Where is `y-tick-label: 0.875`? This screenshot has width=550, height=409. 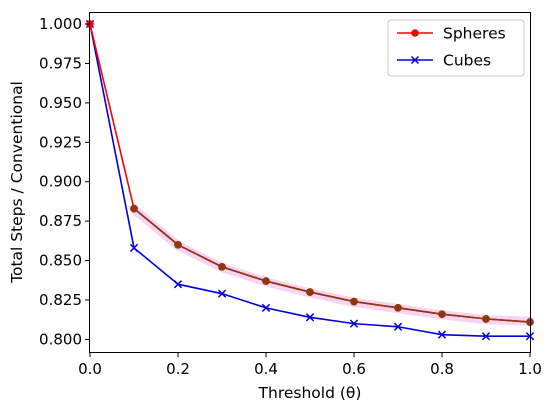
y-tick-label: 0.875 is located at coordinates (60, 221).